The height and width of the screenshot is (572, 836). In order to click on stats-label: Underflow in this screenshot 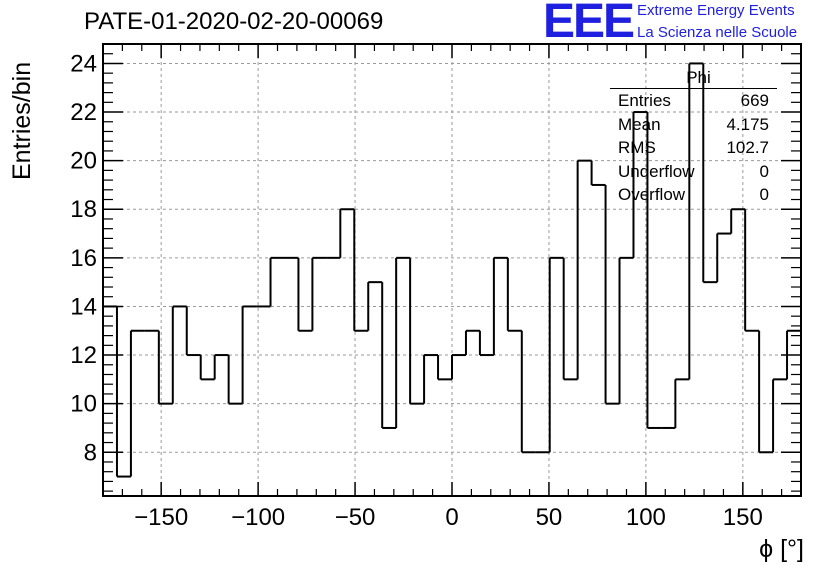, I will do `click(656, 171)`.